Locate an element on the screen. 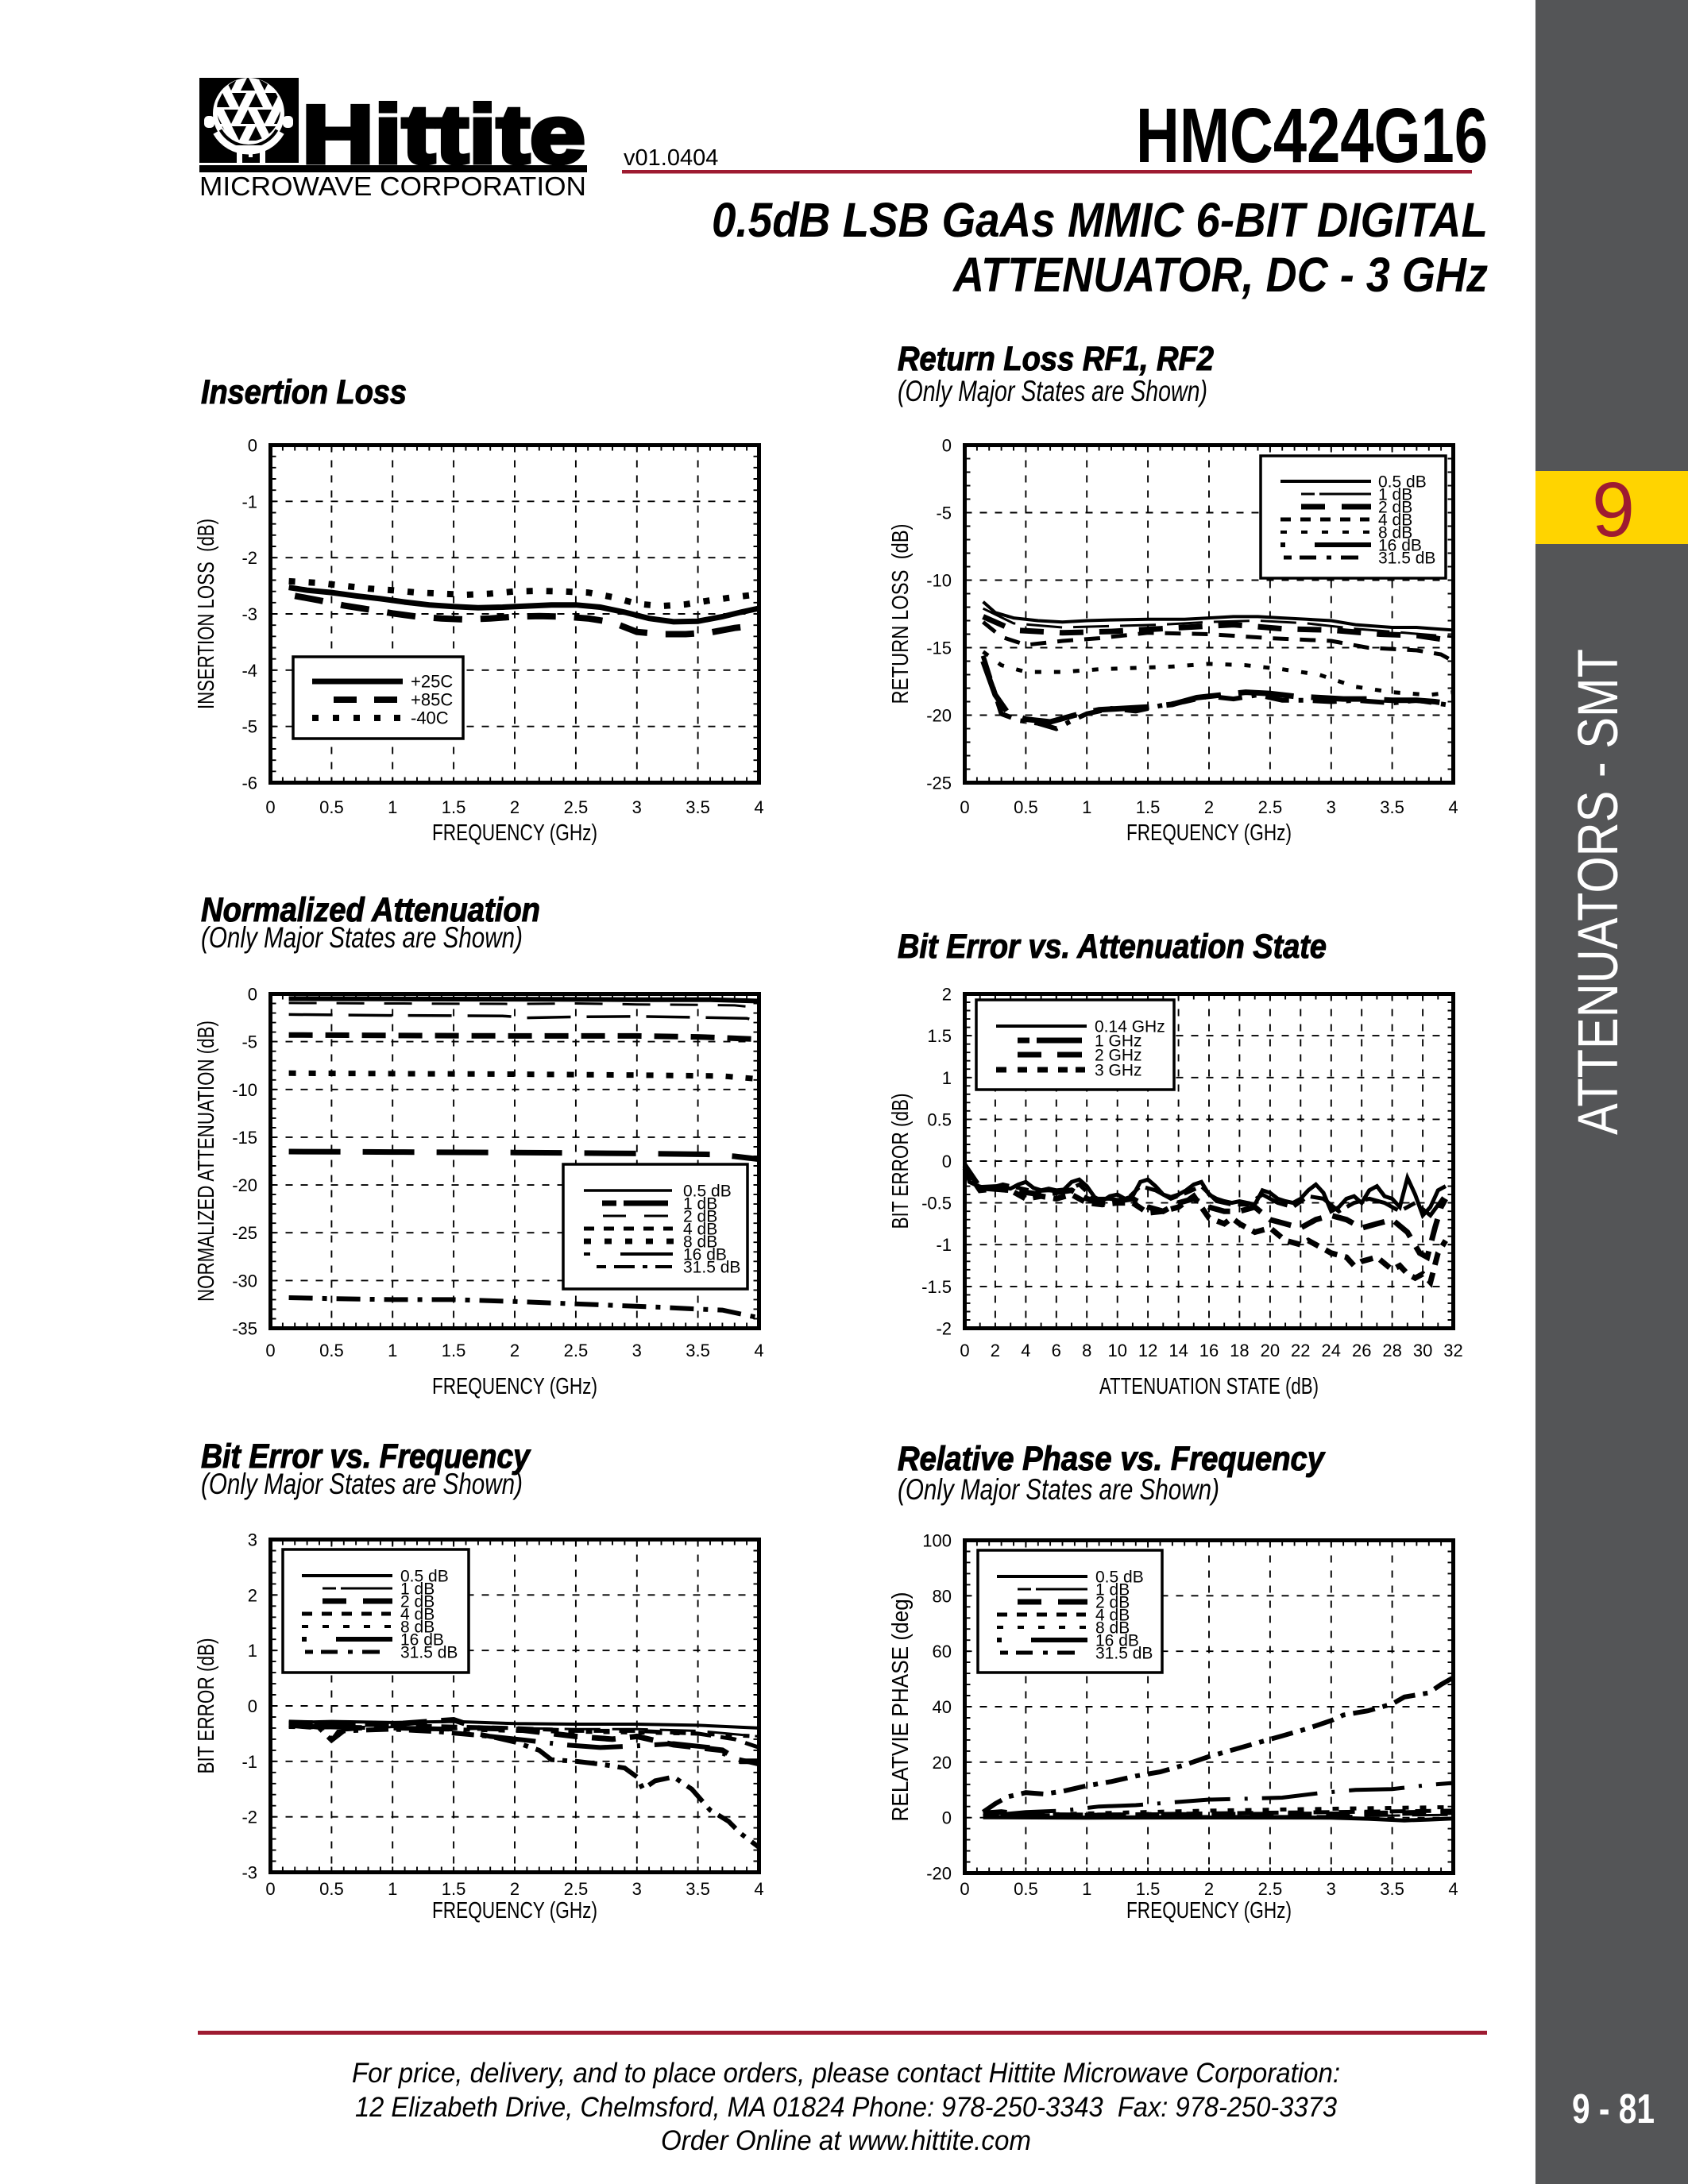 The image size is (1688, 2184). svg-text: -3 is located at coordinates (249, 1873).